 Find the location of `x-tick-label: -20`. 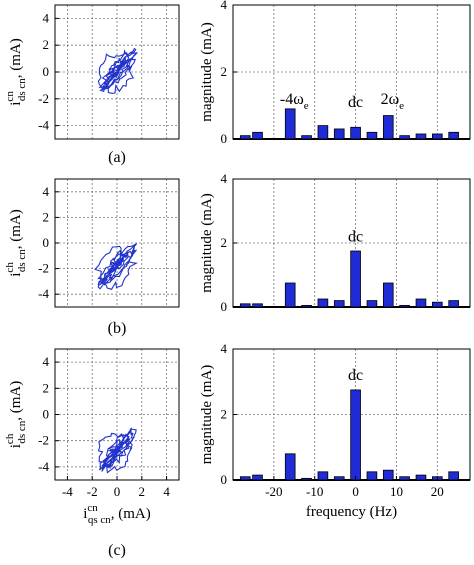

x-tick-label: -20 is located at coordinates (273, 491).